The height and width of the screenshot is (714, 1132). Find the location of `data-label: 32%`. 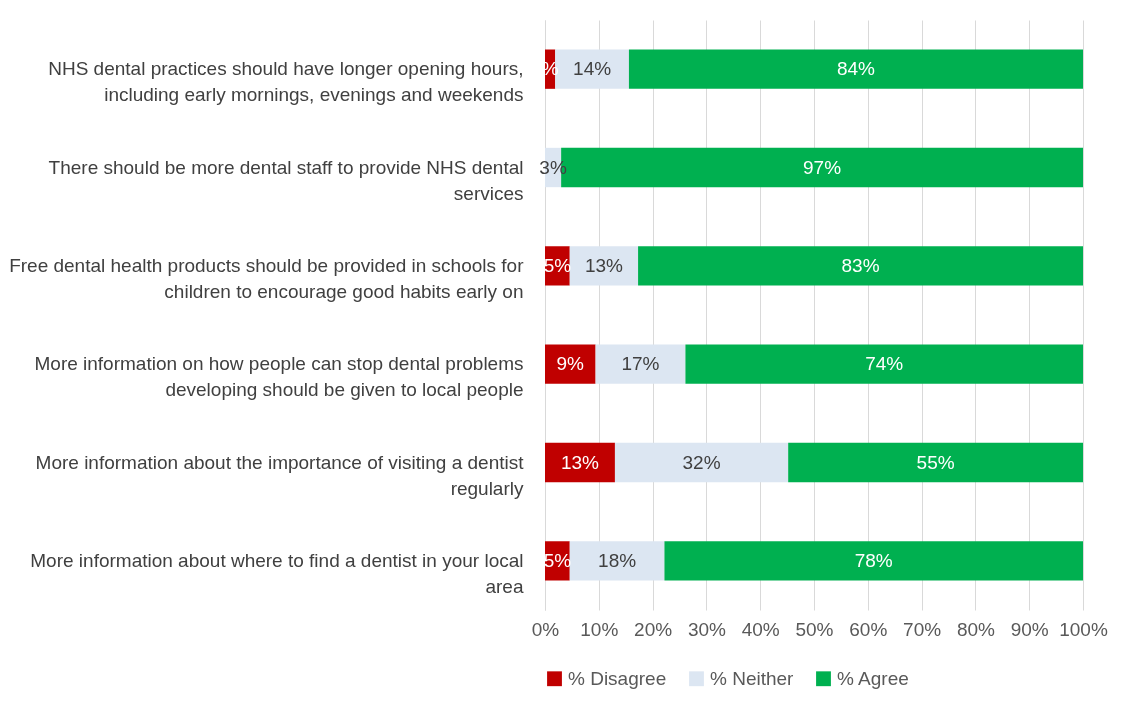

data-label: 32% is located at coordinates (701, 462).